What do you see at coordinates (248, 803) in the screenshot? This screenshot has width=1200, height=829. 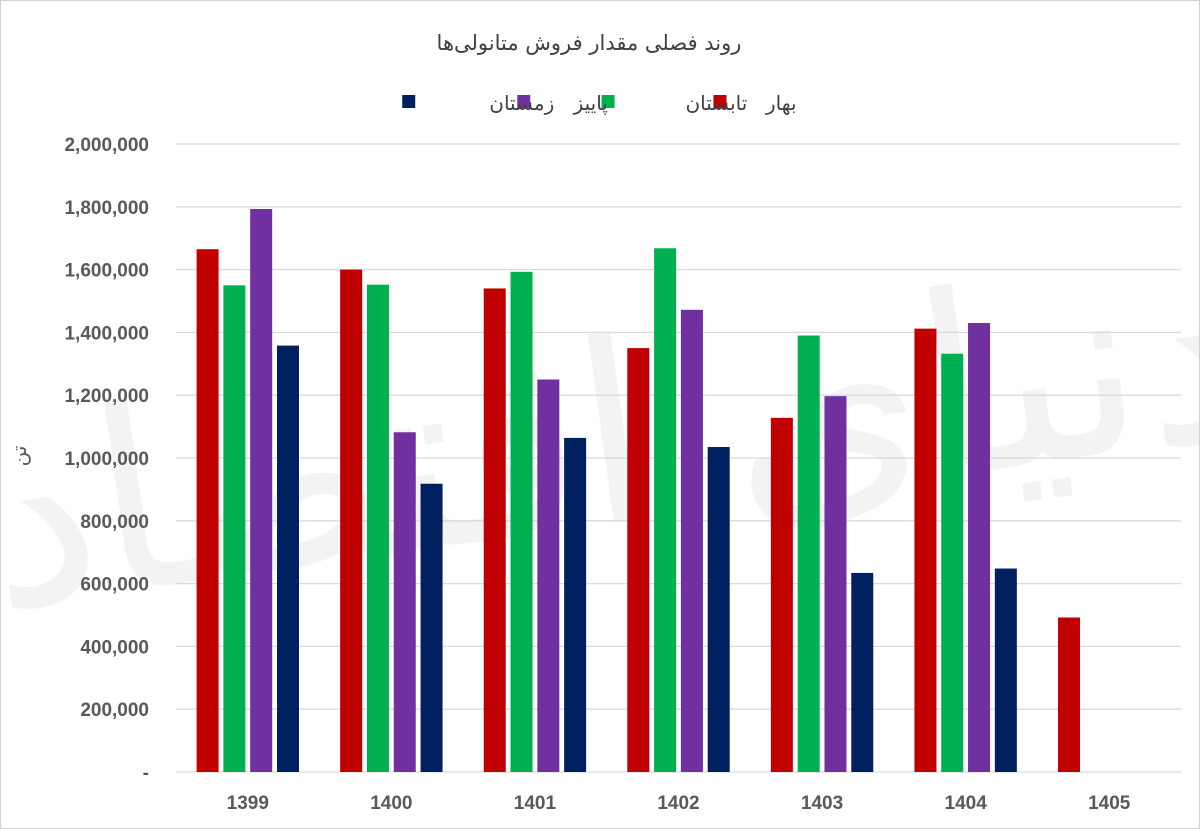 I see `x-tick-label: 1399` at bounding box center [248, 803].